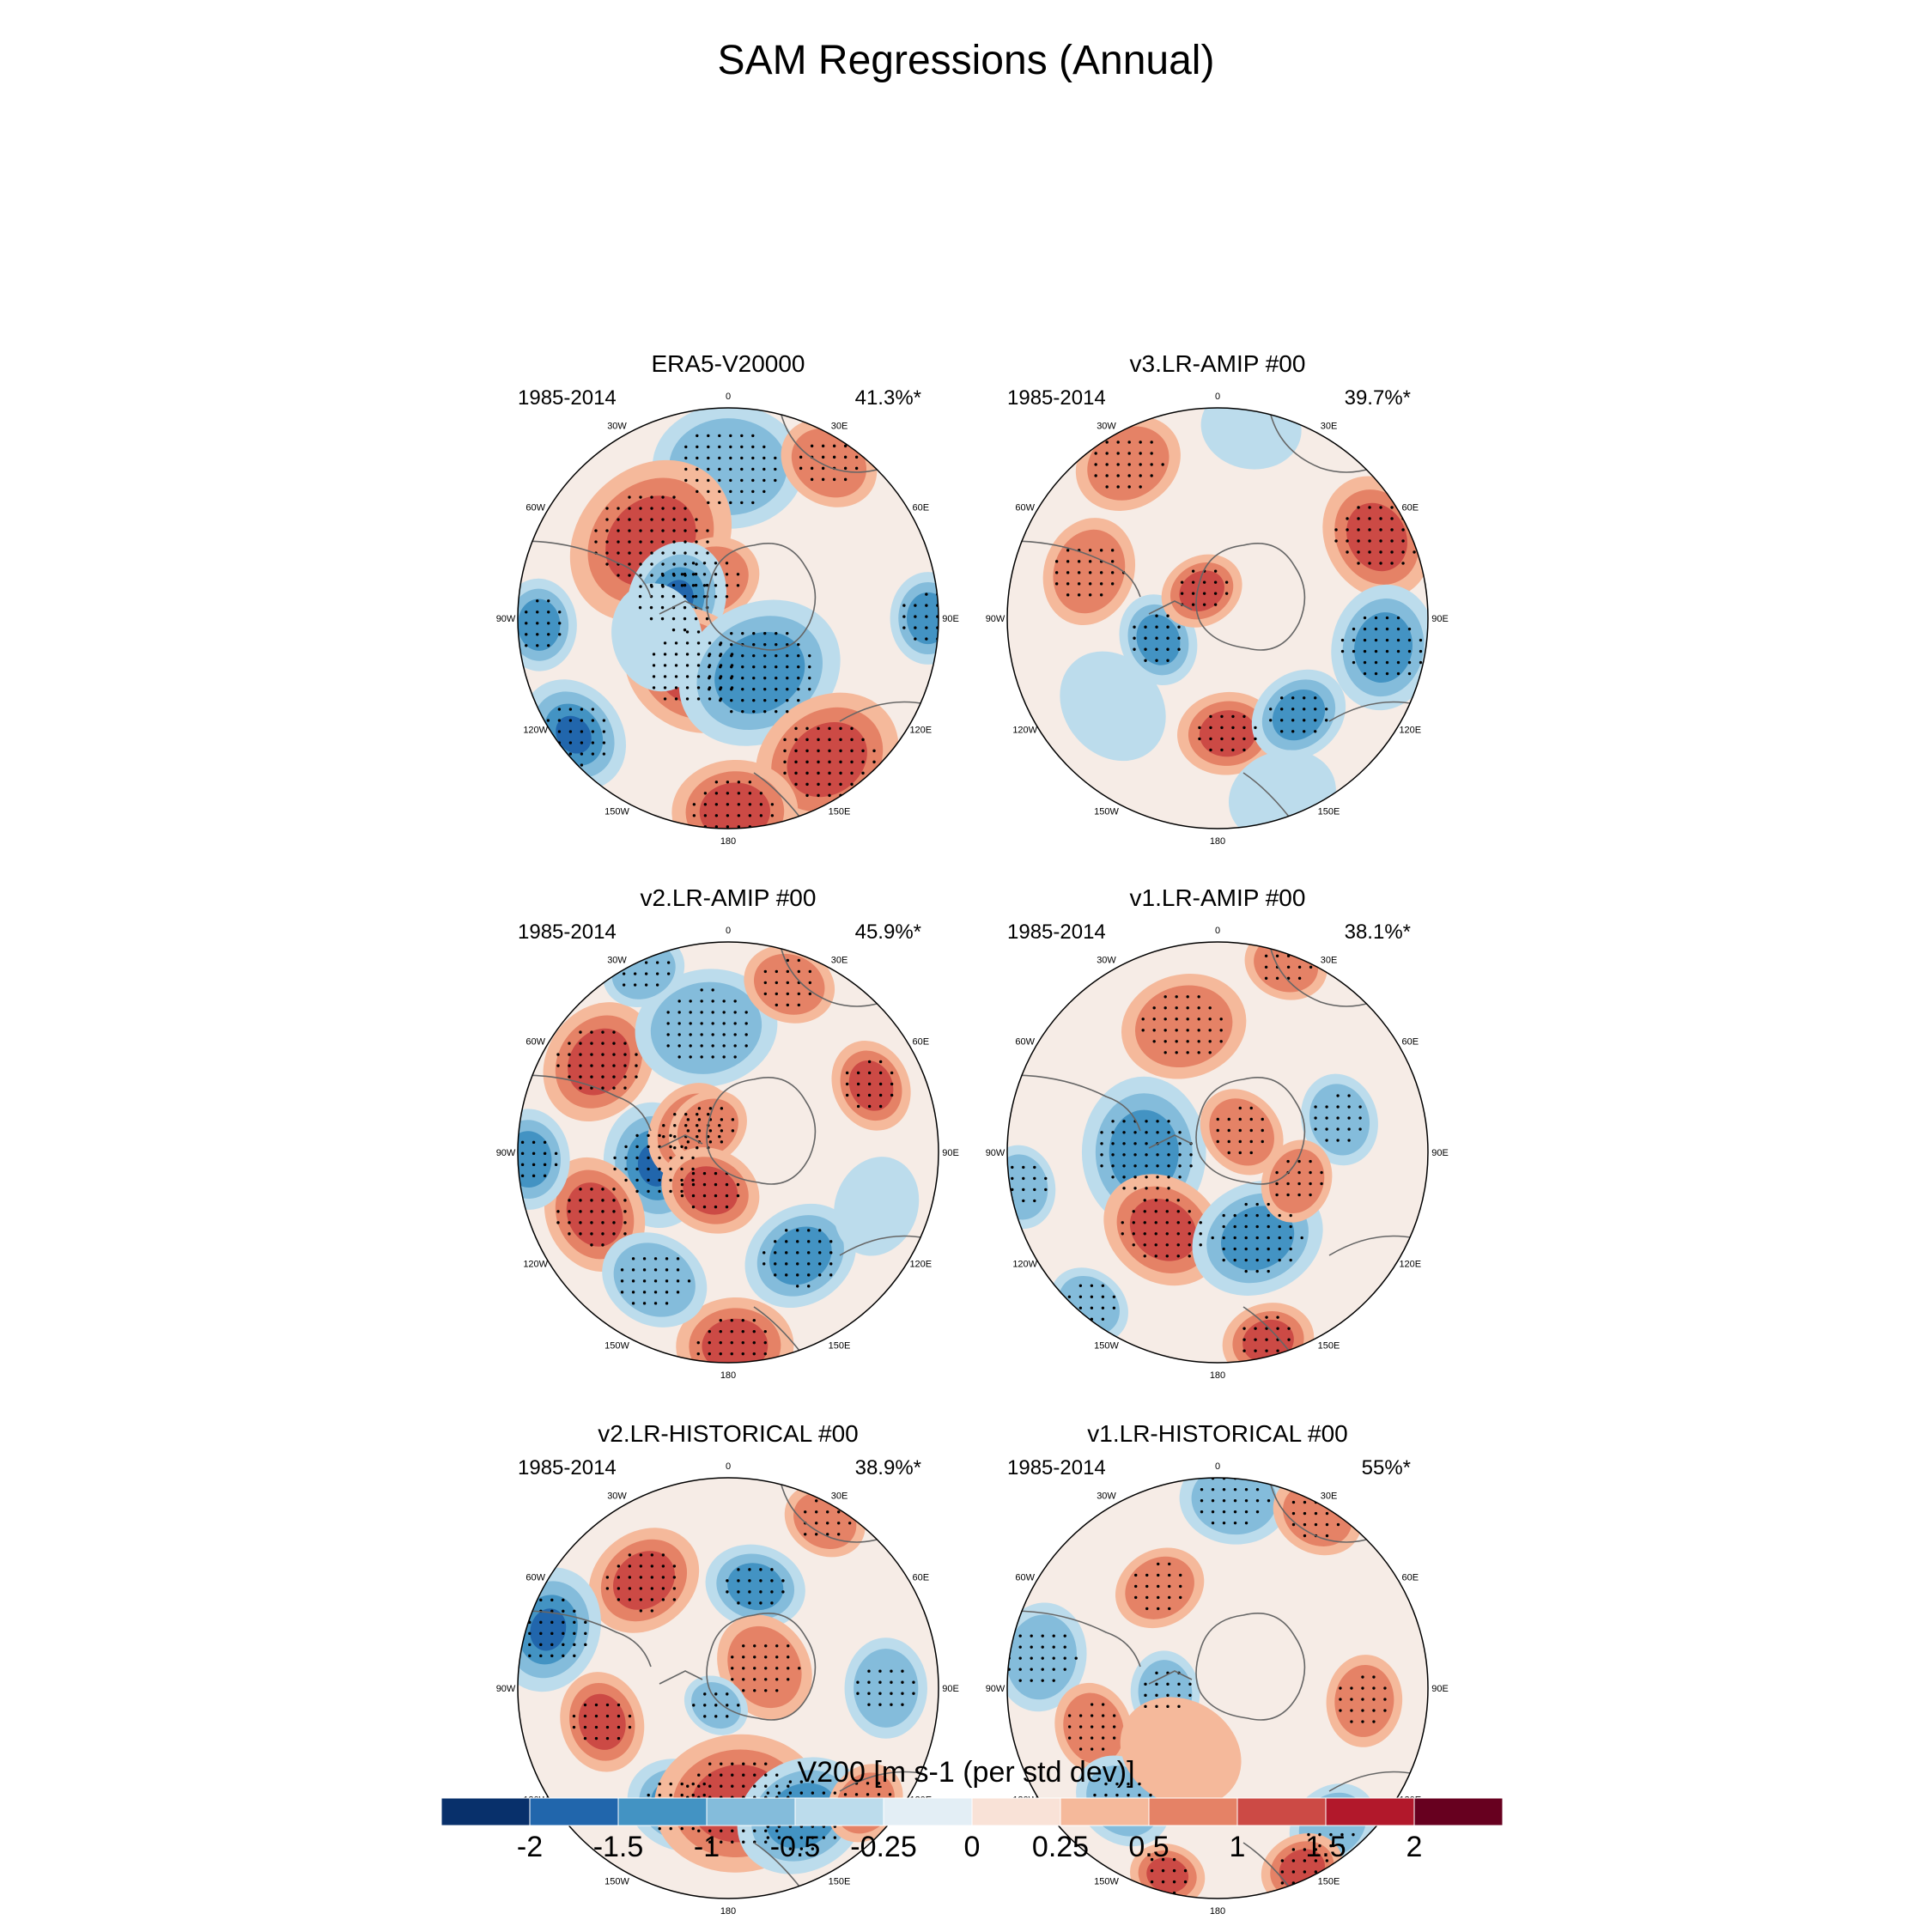 This screenshot has height=1932, width=1932. I want to click on coastline, so click(724, 1686).